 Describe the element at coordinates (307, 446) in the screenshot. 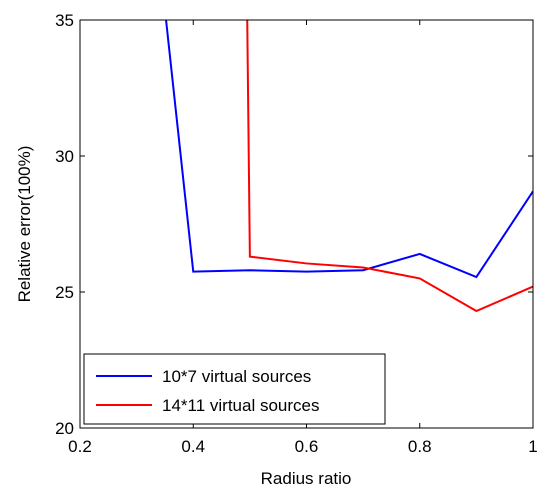

I see `x-tick-label: 0.6` at that location.